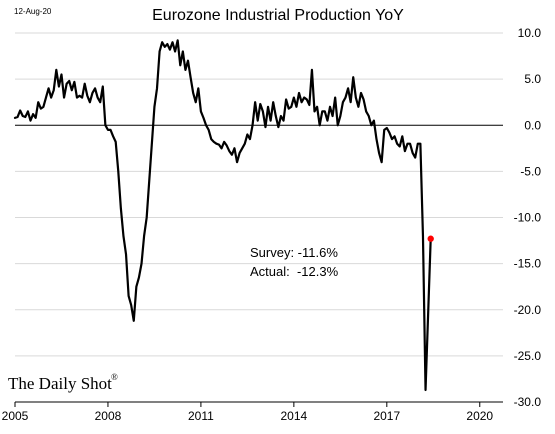  Describe the element at coordinates (528, 264) in the screenshot. I see `y-tick-label: -15.0` at that location.